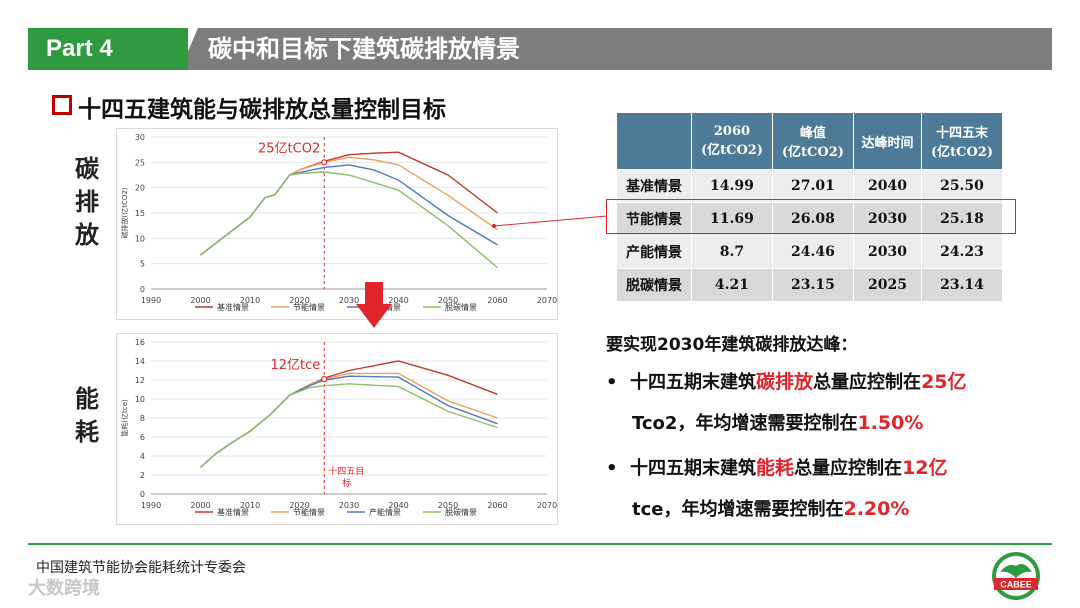  What do you see at coordinates (925, 468) in the screenshot?
I see `bullet-value: 12亿` at bounding box center [925, 468].